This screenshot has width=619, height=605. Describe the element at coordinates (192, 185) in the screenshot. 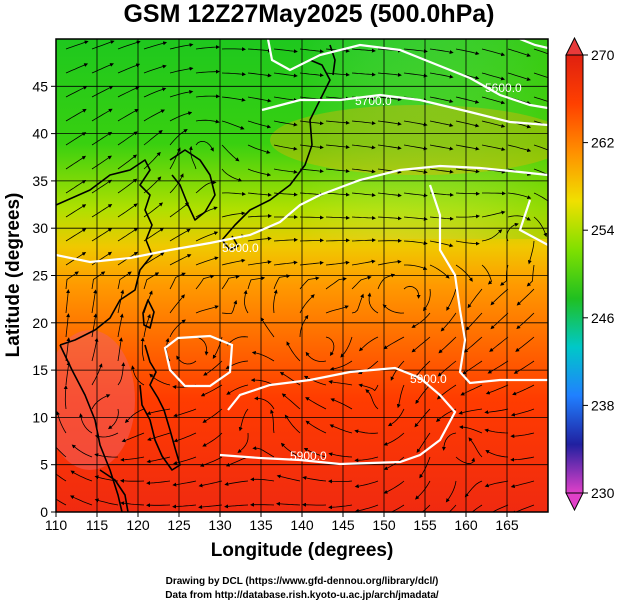

I see `coastline-korea` at that location.